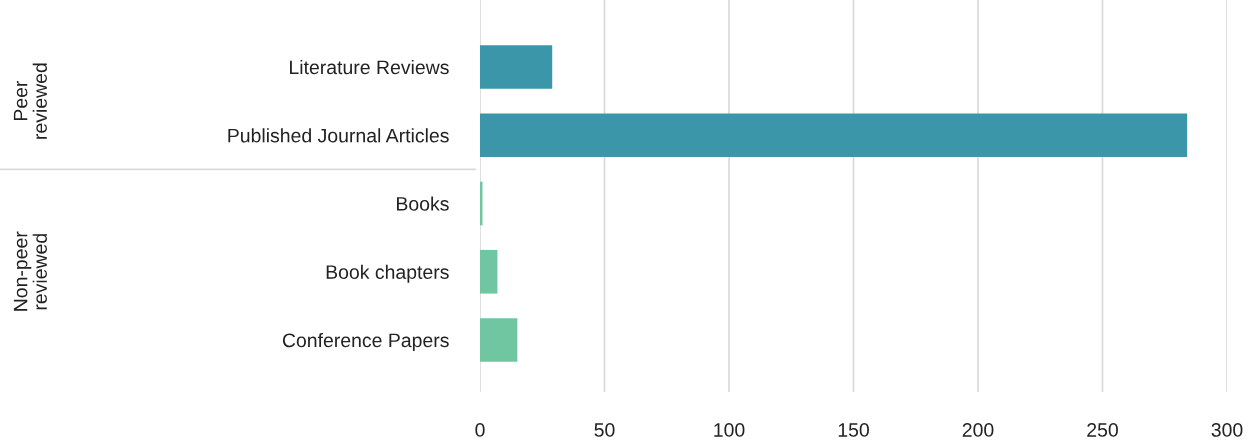  What do you see at coordinates (604, 430) in the screenshot?
I see `x-tick-label: 50` at bounding box center [604, 430].